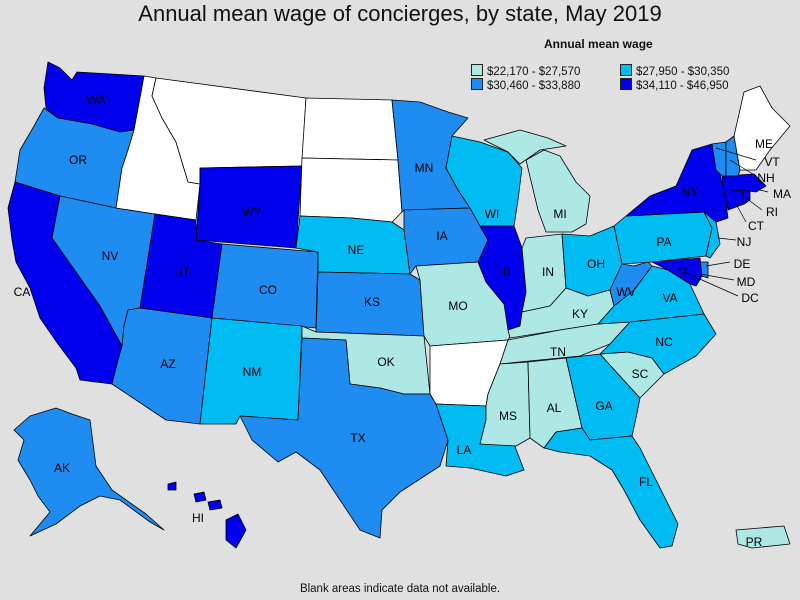  Describe the element at coordinates (596, 264) in the screenshot. I see `label-oh: OH` at that location.